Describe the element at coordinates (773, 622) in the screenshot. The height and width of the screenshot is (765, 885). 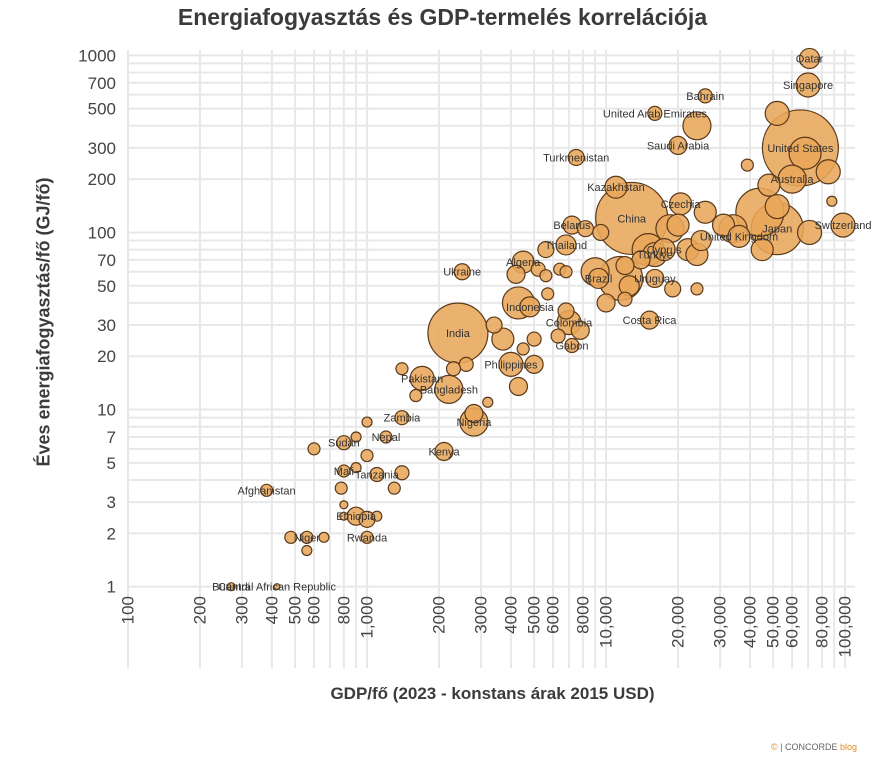
I see `x-tick-label: 50,000` at that location.